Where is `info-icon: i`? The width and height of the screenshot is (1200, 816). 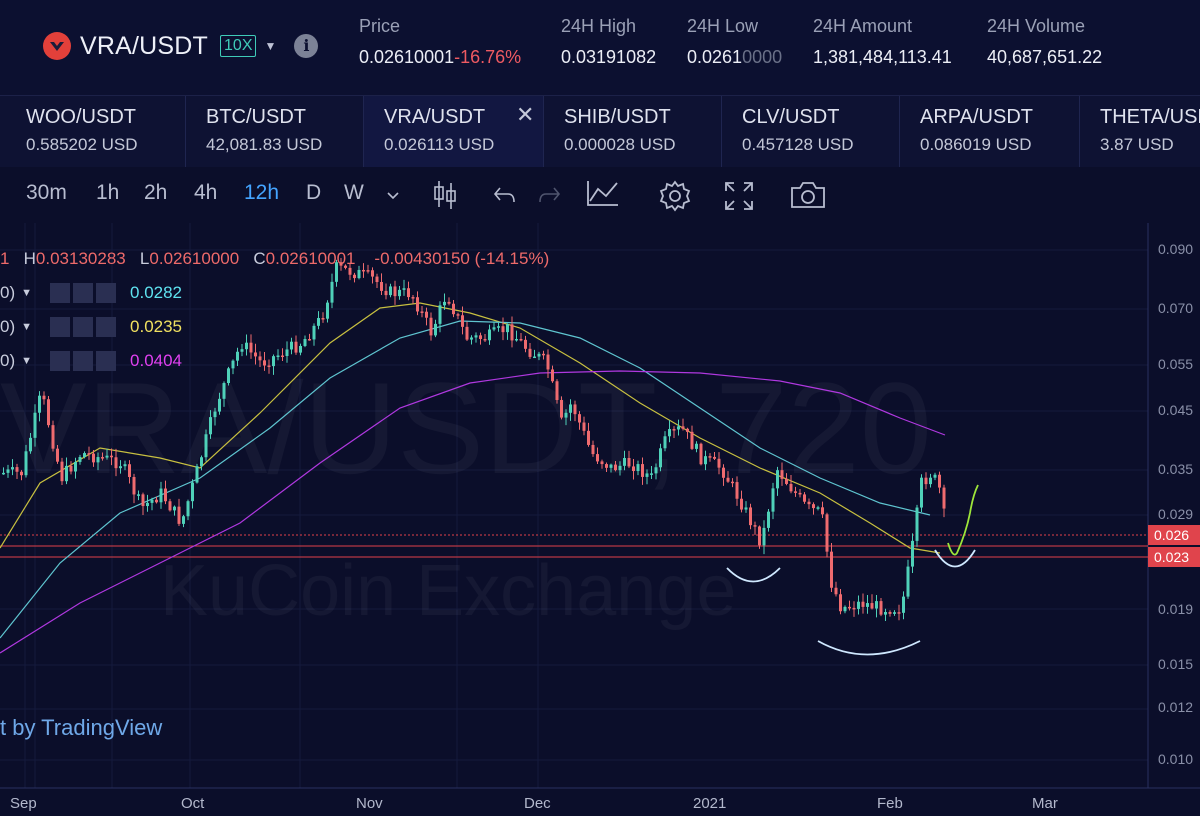 info-icon: i is located at coordinates (306, 46).